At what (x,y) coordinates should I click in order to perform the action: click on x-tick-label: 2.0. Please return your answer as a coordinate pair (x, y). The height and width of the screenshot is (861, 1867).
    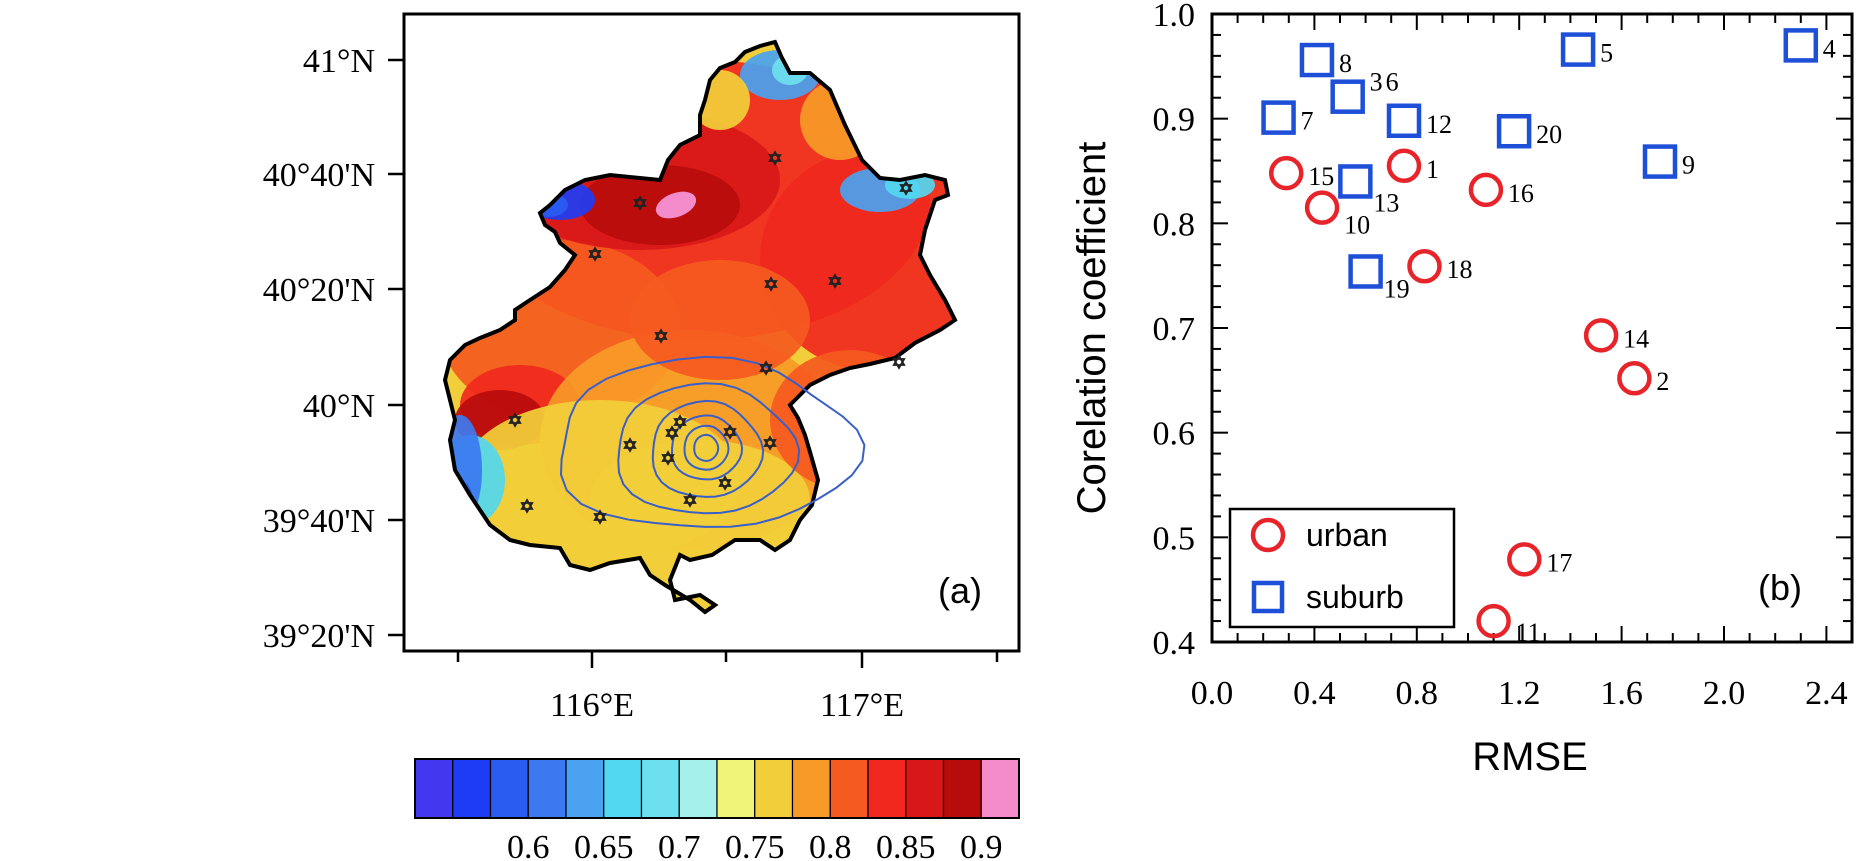
    Looking at the image, I should click on (1724, 693).